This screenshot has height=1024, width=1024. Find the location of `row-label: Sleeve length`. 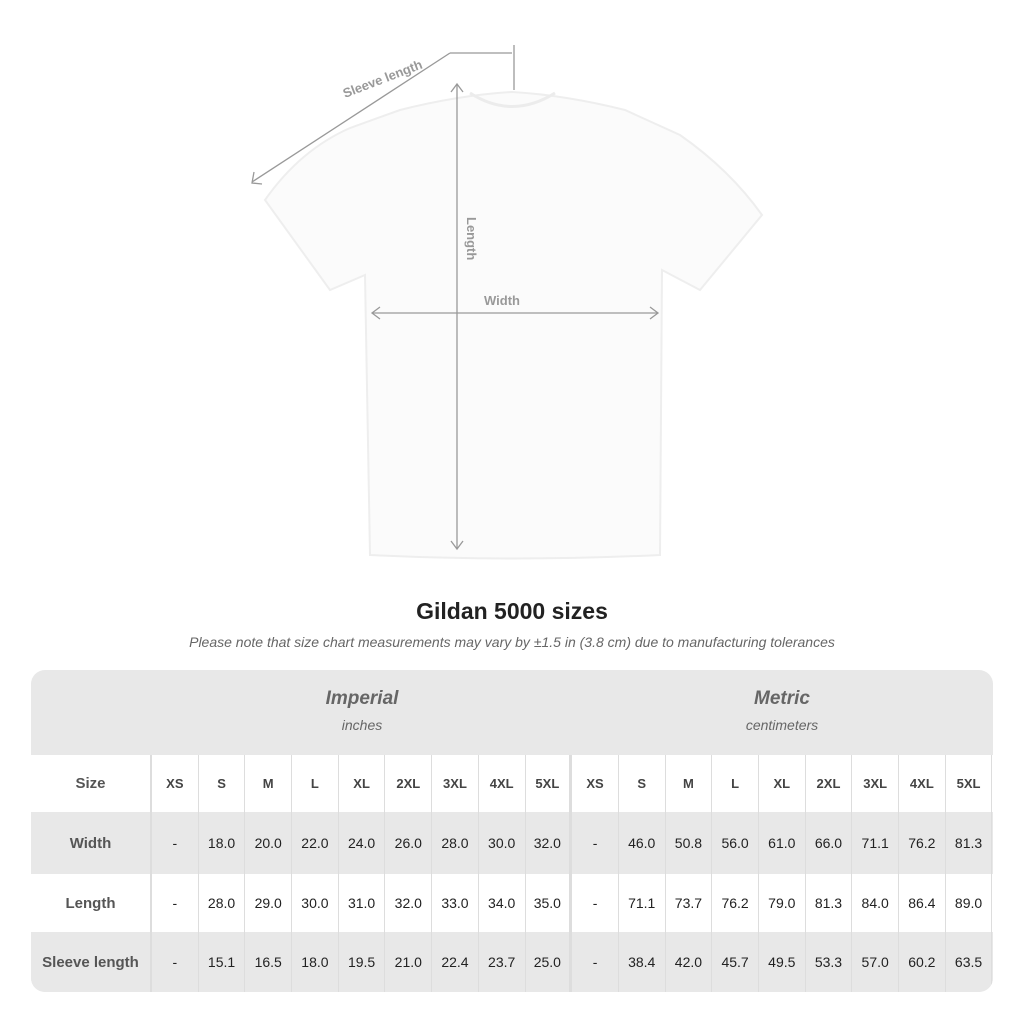

row-label: Sleeve length is located at coordinates (91, 962).